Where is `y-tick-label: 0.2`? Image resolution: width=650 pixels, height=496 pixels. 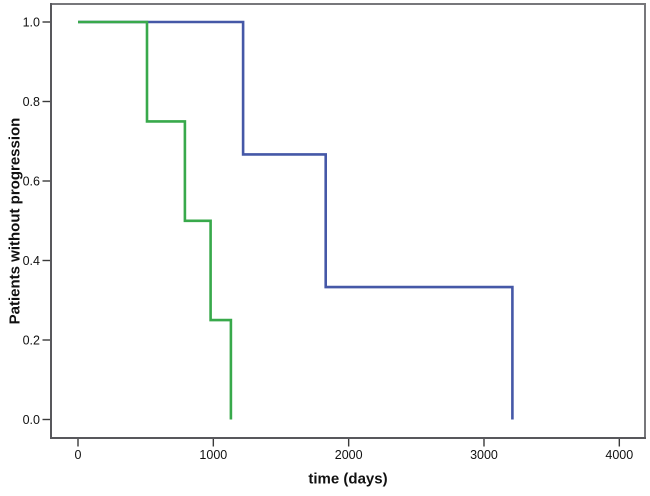 y-tick-label: 0.2 is located at coordinates (31, 341).